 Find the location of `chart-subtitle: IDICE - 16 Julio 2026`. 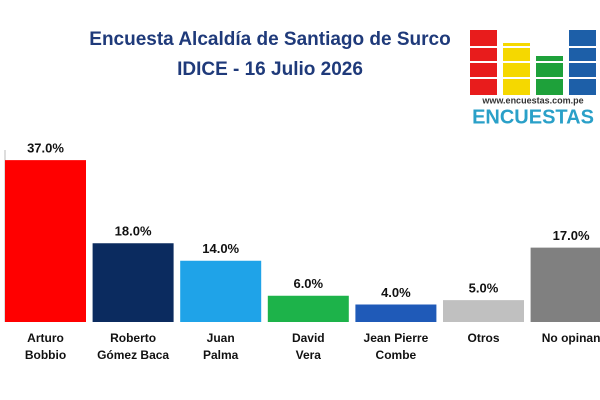

chart-subtitle: IDICE - 16 Julio 2026 is located at coordinates (270, 69).